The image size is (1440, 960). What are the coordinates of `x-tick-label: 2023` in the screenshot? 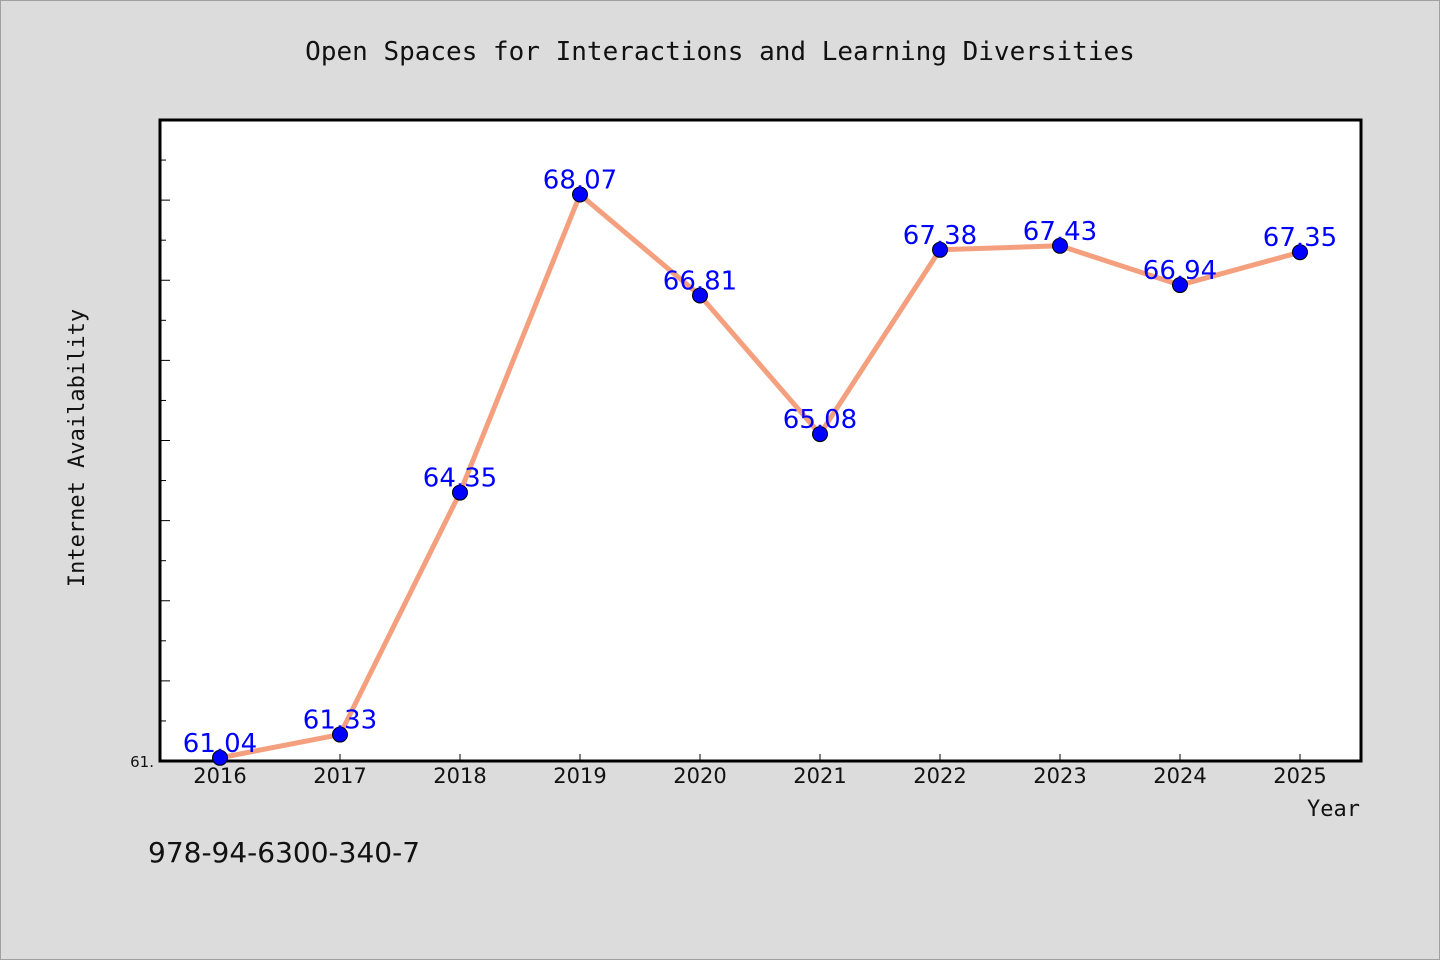 It's located at (1059, 776).